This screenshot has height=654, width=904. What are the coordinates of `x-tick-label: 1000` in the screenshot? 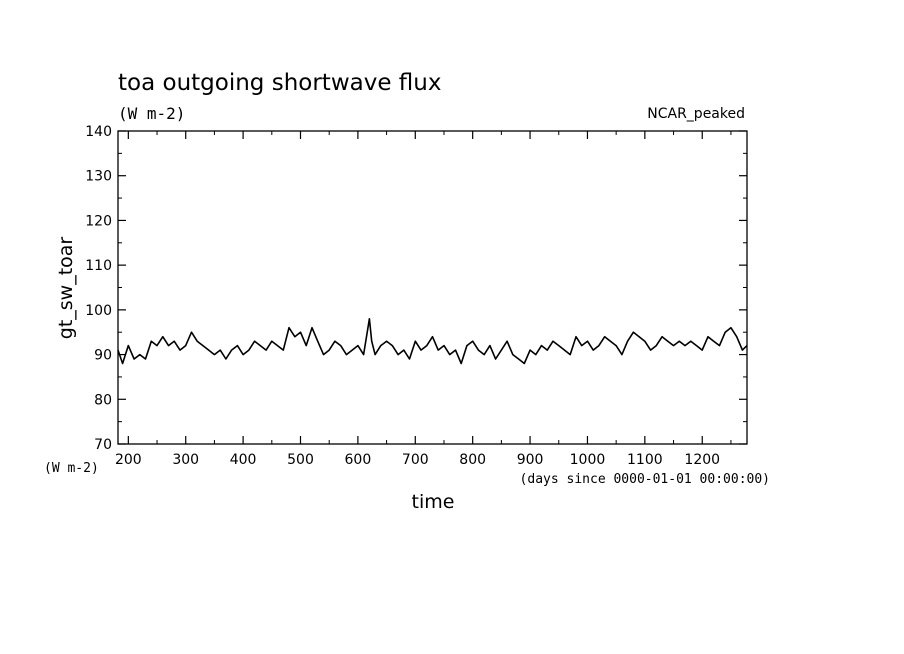 It's located at (588, 460).